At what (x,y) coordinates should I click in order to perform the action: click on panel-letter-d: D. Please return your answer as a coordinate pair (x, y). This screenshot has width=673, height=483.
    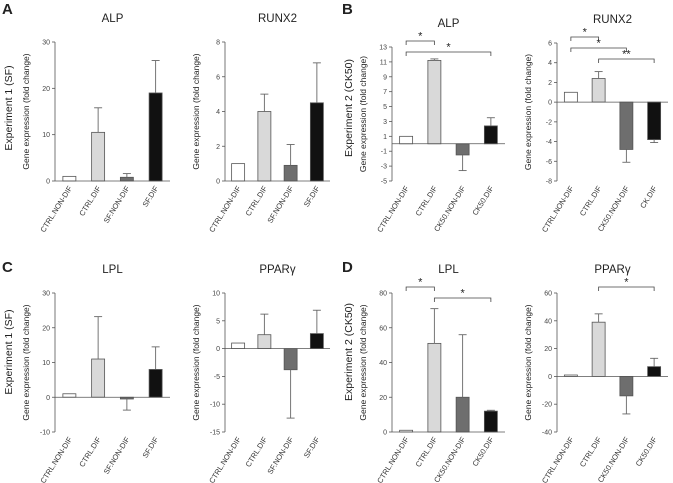
    Looking at the image, I should click on (347, 267).